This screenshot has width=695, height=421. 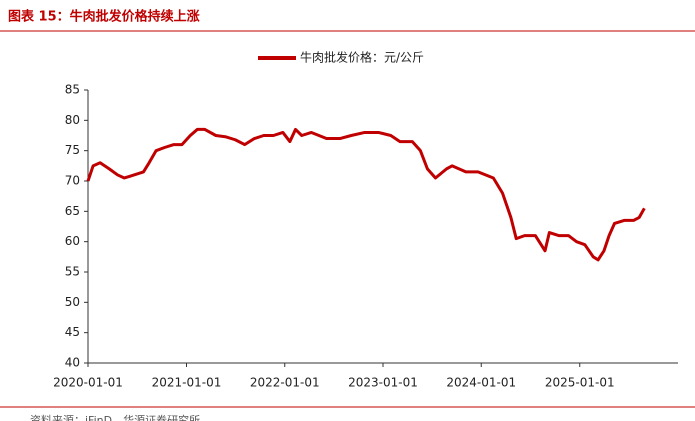 I want to click on y-tick-label: 60, so click(x=72, y=241).